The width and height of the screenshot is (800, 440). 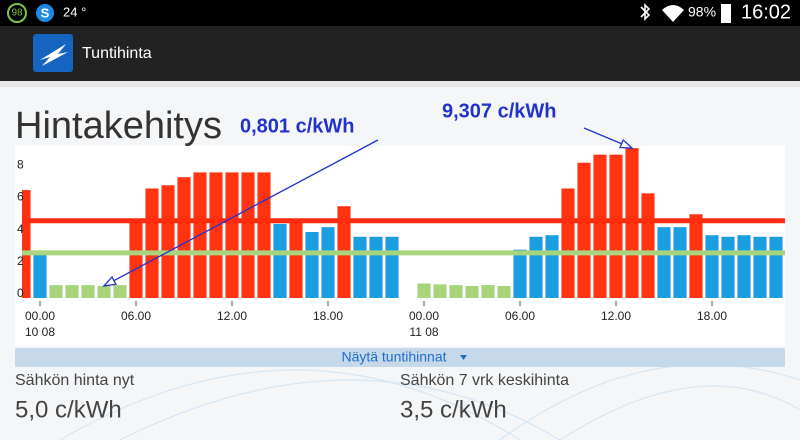 I want to click on x-date-label: 11 08, so click(x=423, y=332).